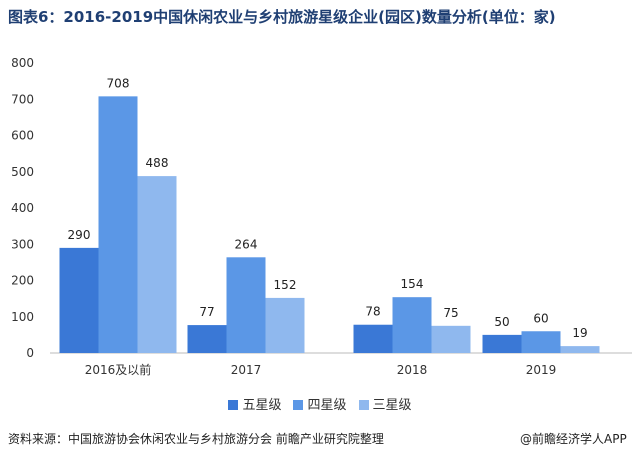 The height and width of the screenshot is (457, 640). I want to click on y-tick-label: 0, so click(30, 353).